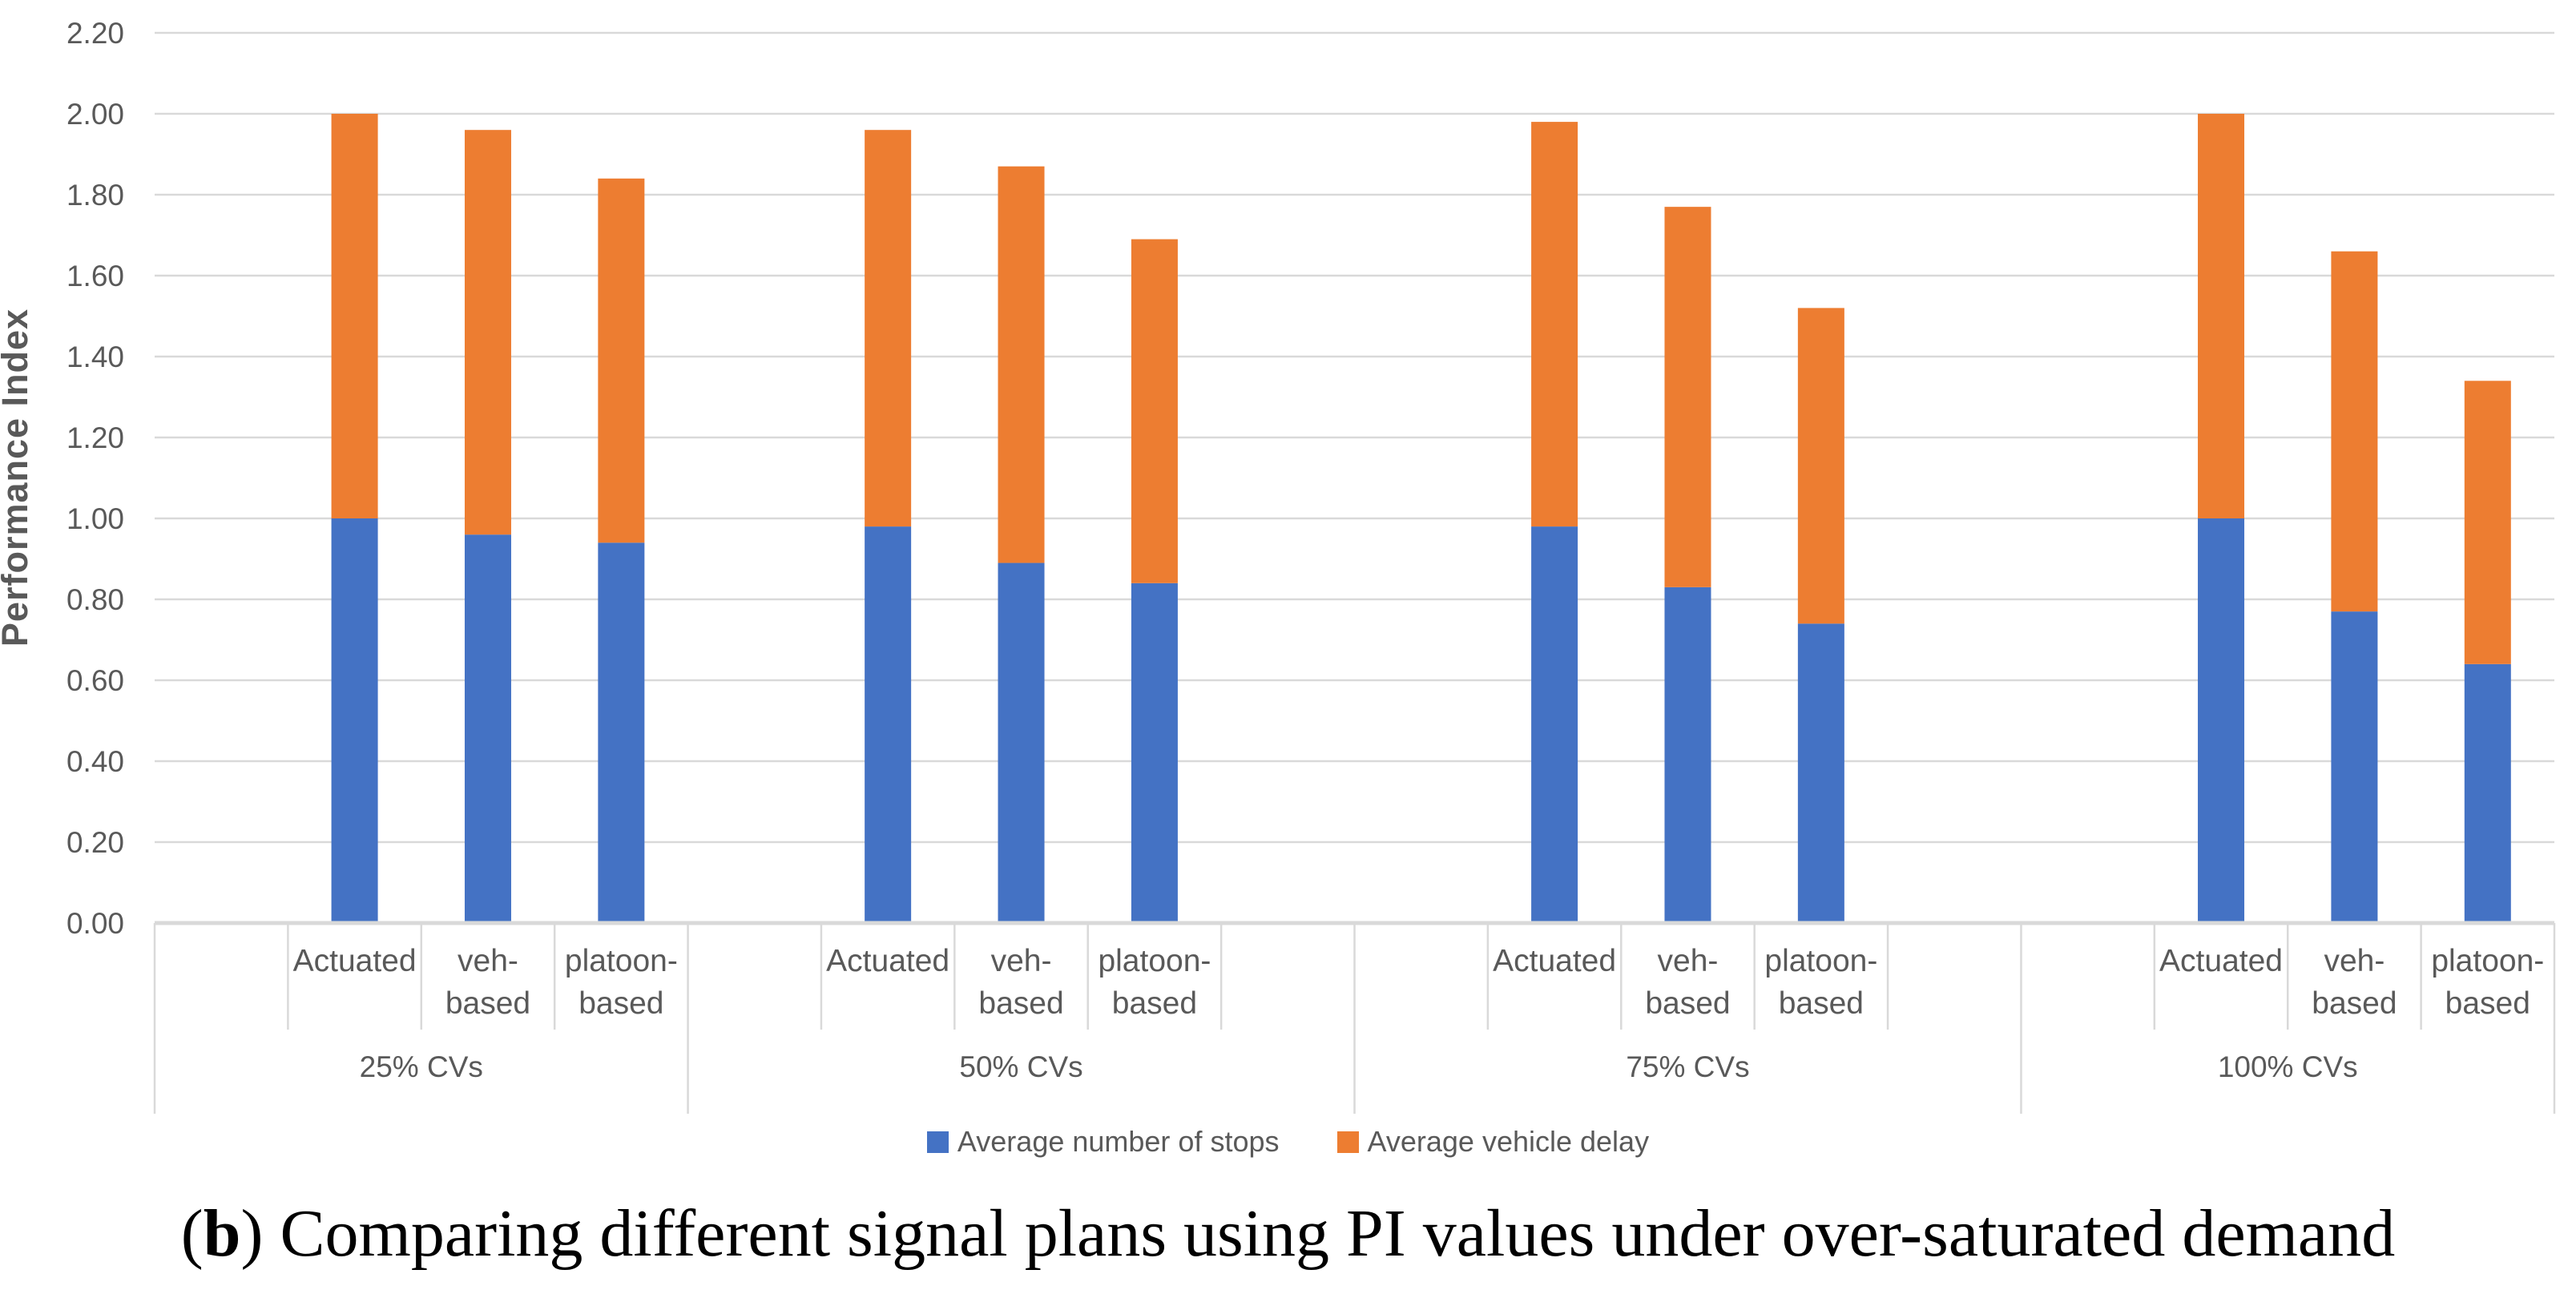  Describe the element at coordinates (2288, 1066) in the screenshot. I see `group-label: 100% CVs` at that location.